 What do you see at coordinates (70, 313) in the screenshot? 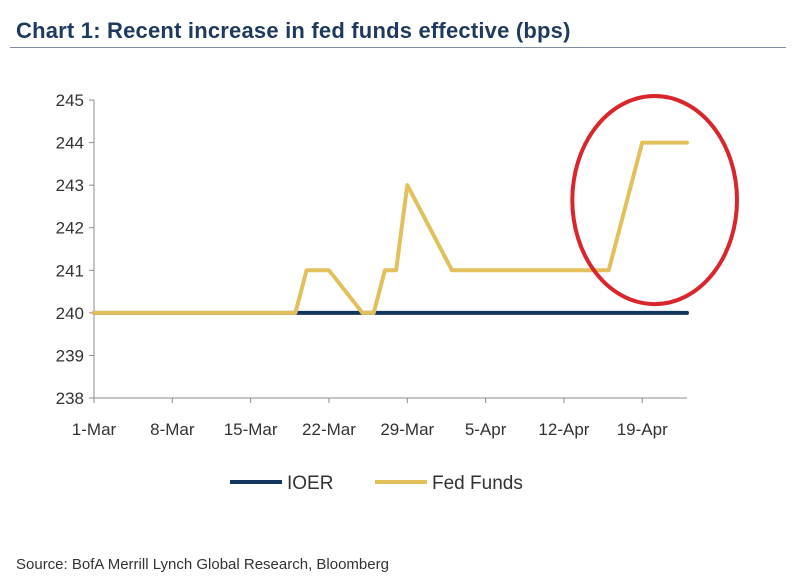
I see `y-tick-label: 240` at bounding box center [70, 313].